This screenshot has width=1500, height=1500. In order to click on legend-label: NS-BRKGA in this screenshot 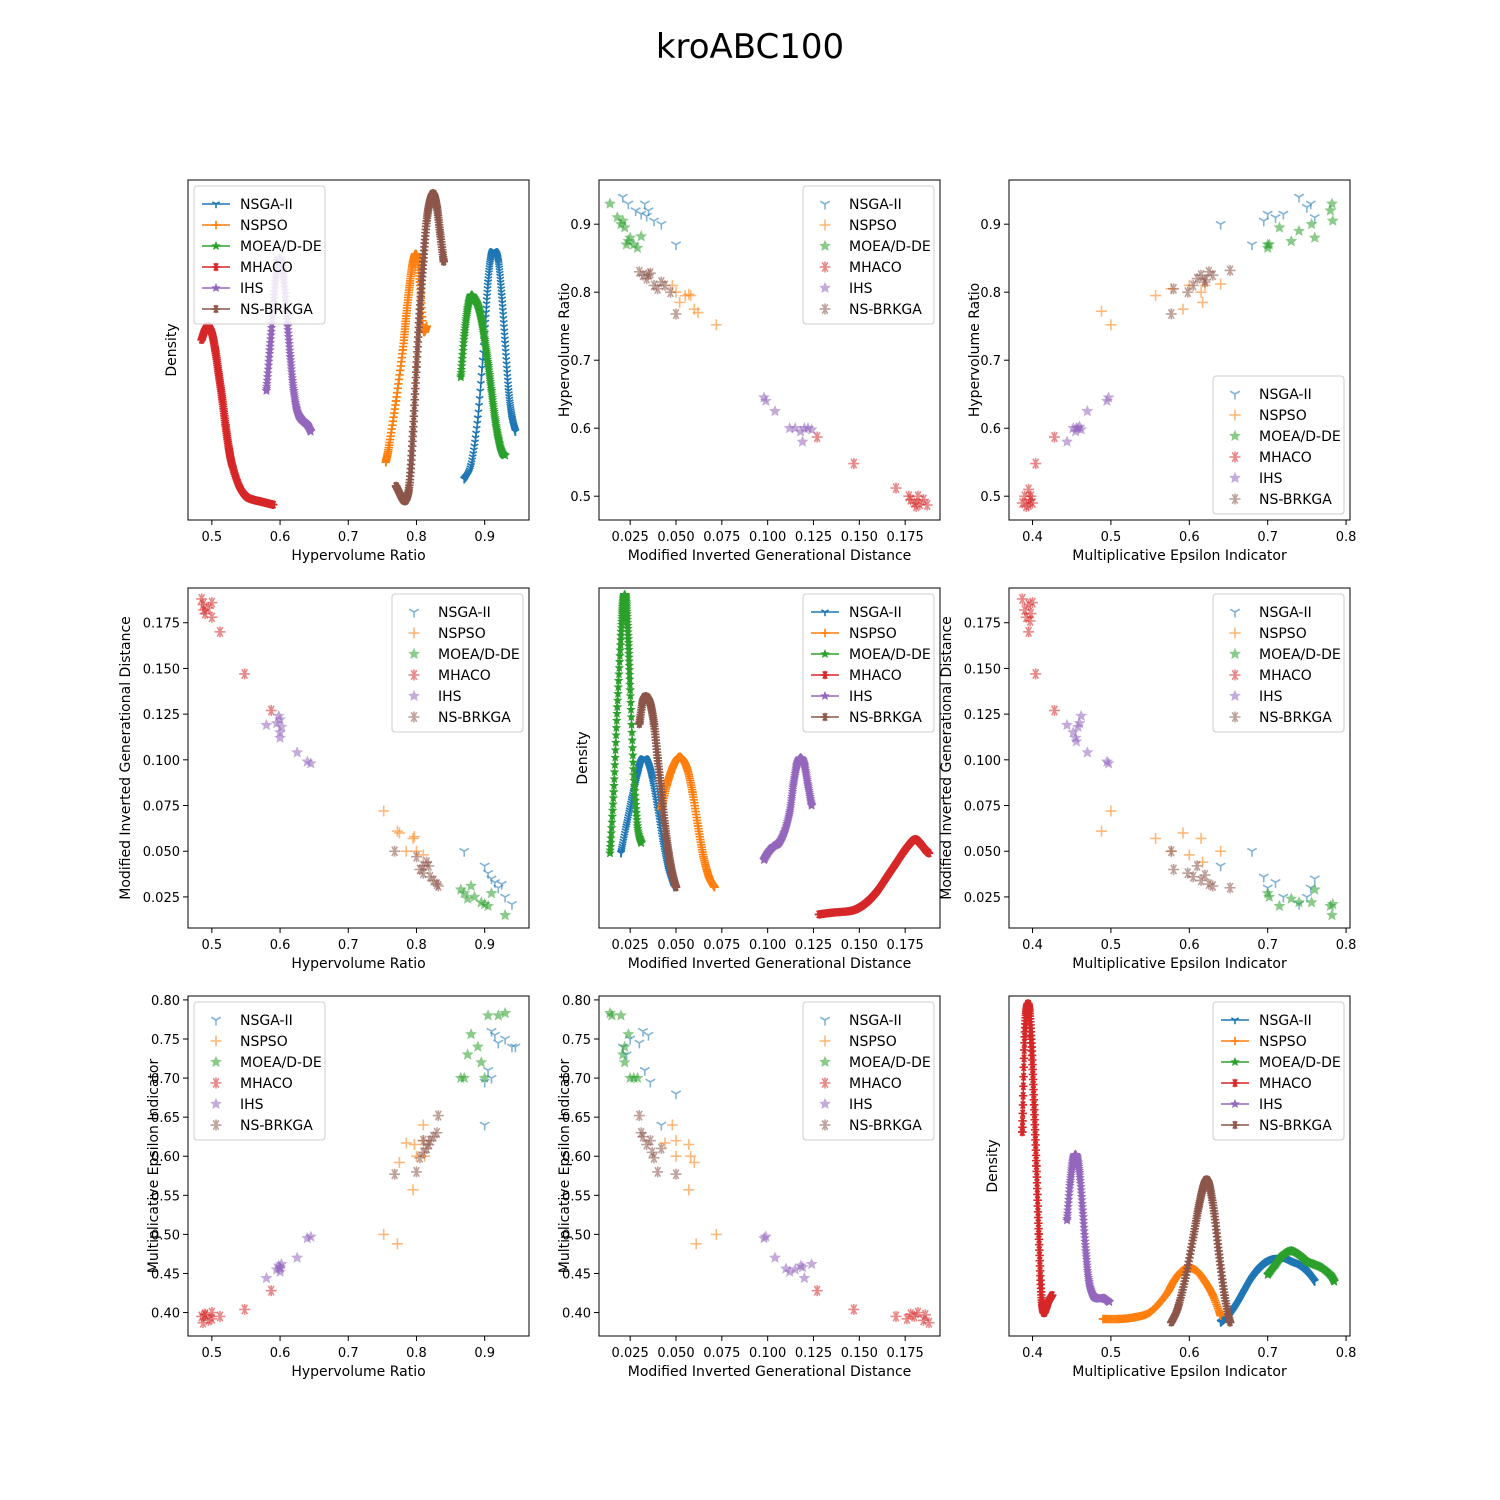, I will do `click(276, 310)`.